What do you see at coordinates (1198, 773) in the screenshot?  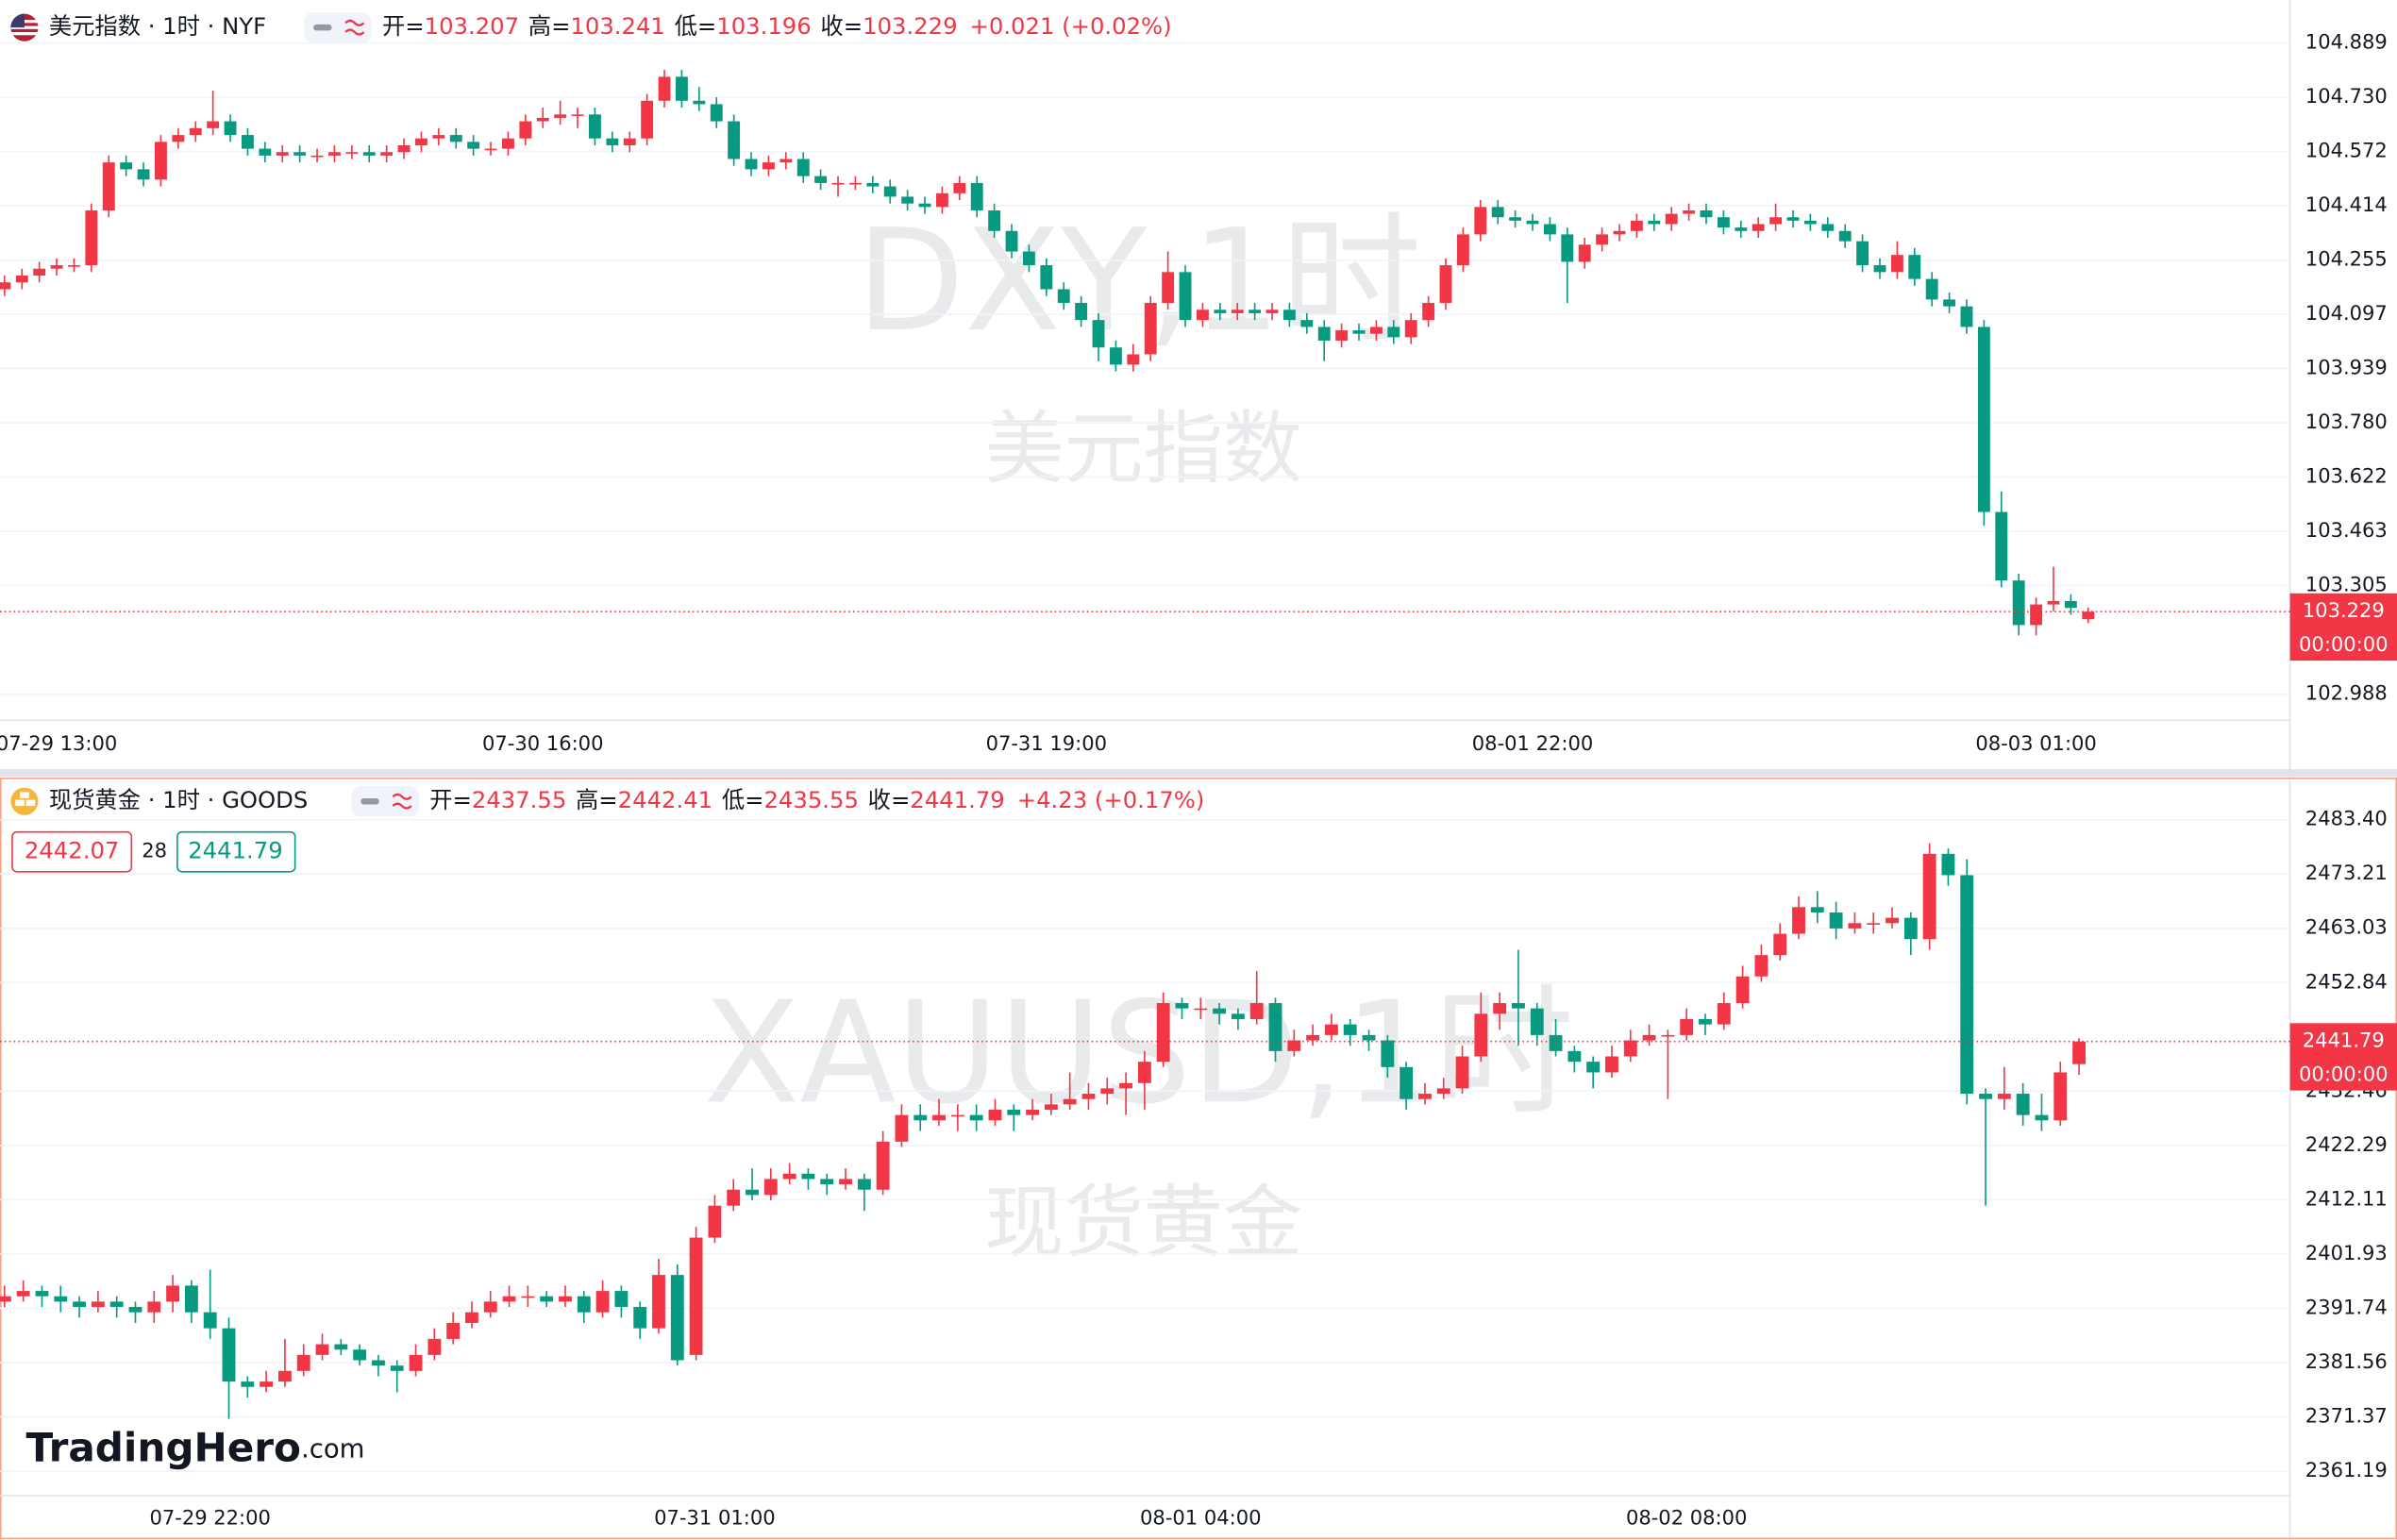 I see `pane-separator` at bounding box center [1198, 773].